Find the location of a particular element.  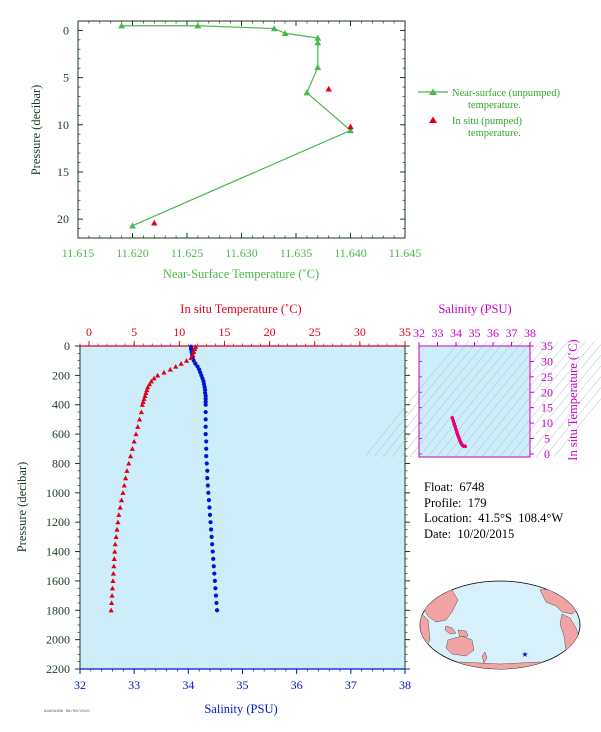

temp-tick-label: 20 is located at coordinates (270, 332).